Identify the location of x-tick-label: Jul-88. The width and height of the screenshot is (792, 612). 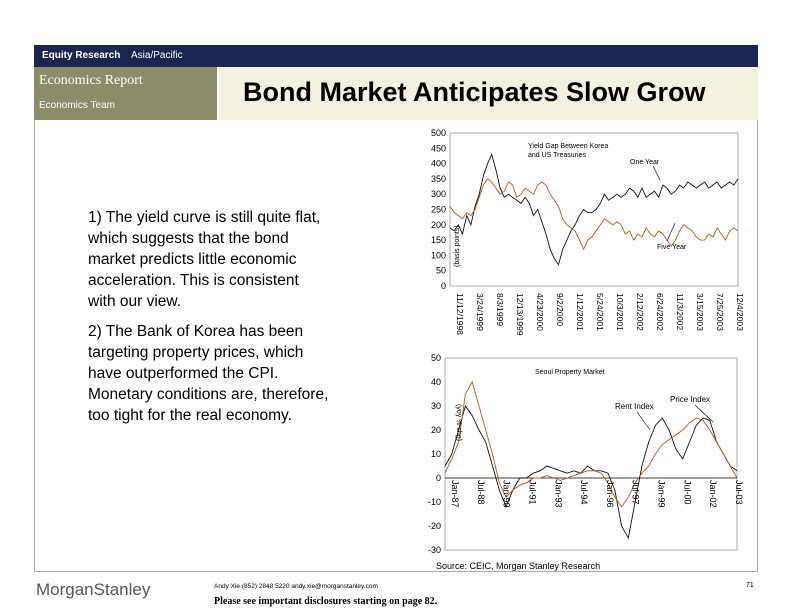
(481, 492).